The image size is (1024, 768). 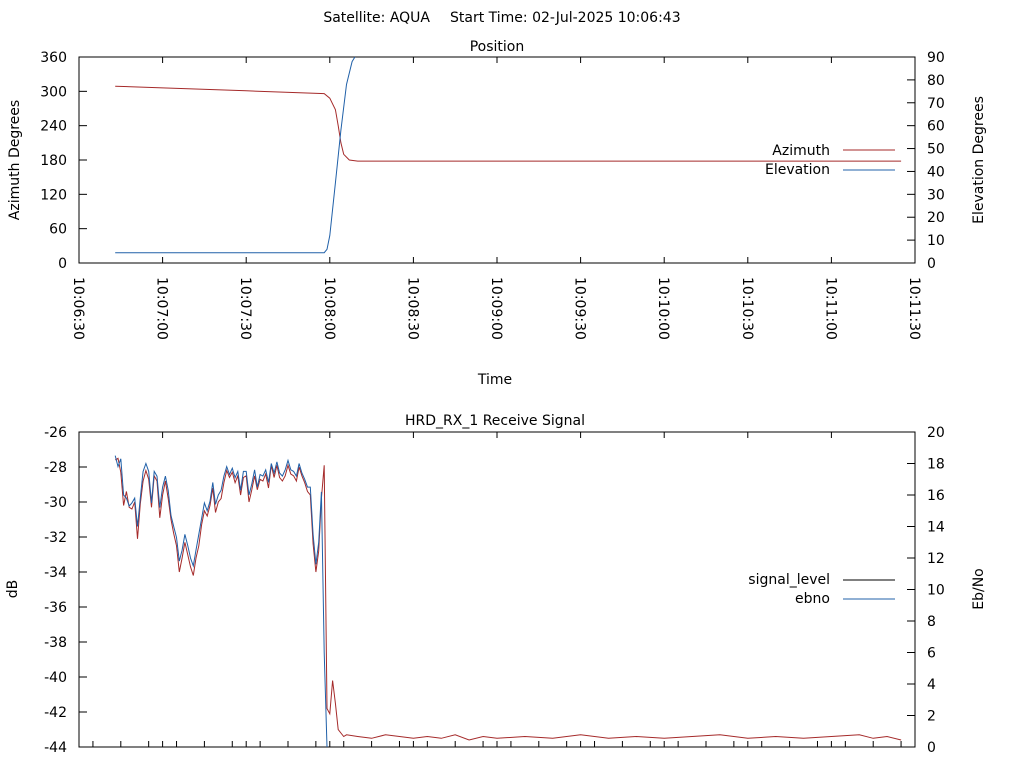 I want to click on position-legend: Azimuth Elevation, so click(x=830, y=160).